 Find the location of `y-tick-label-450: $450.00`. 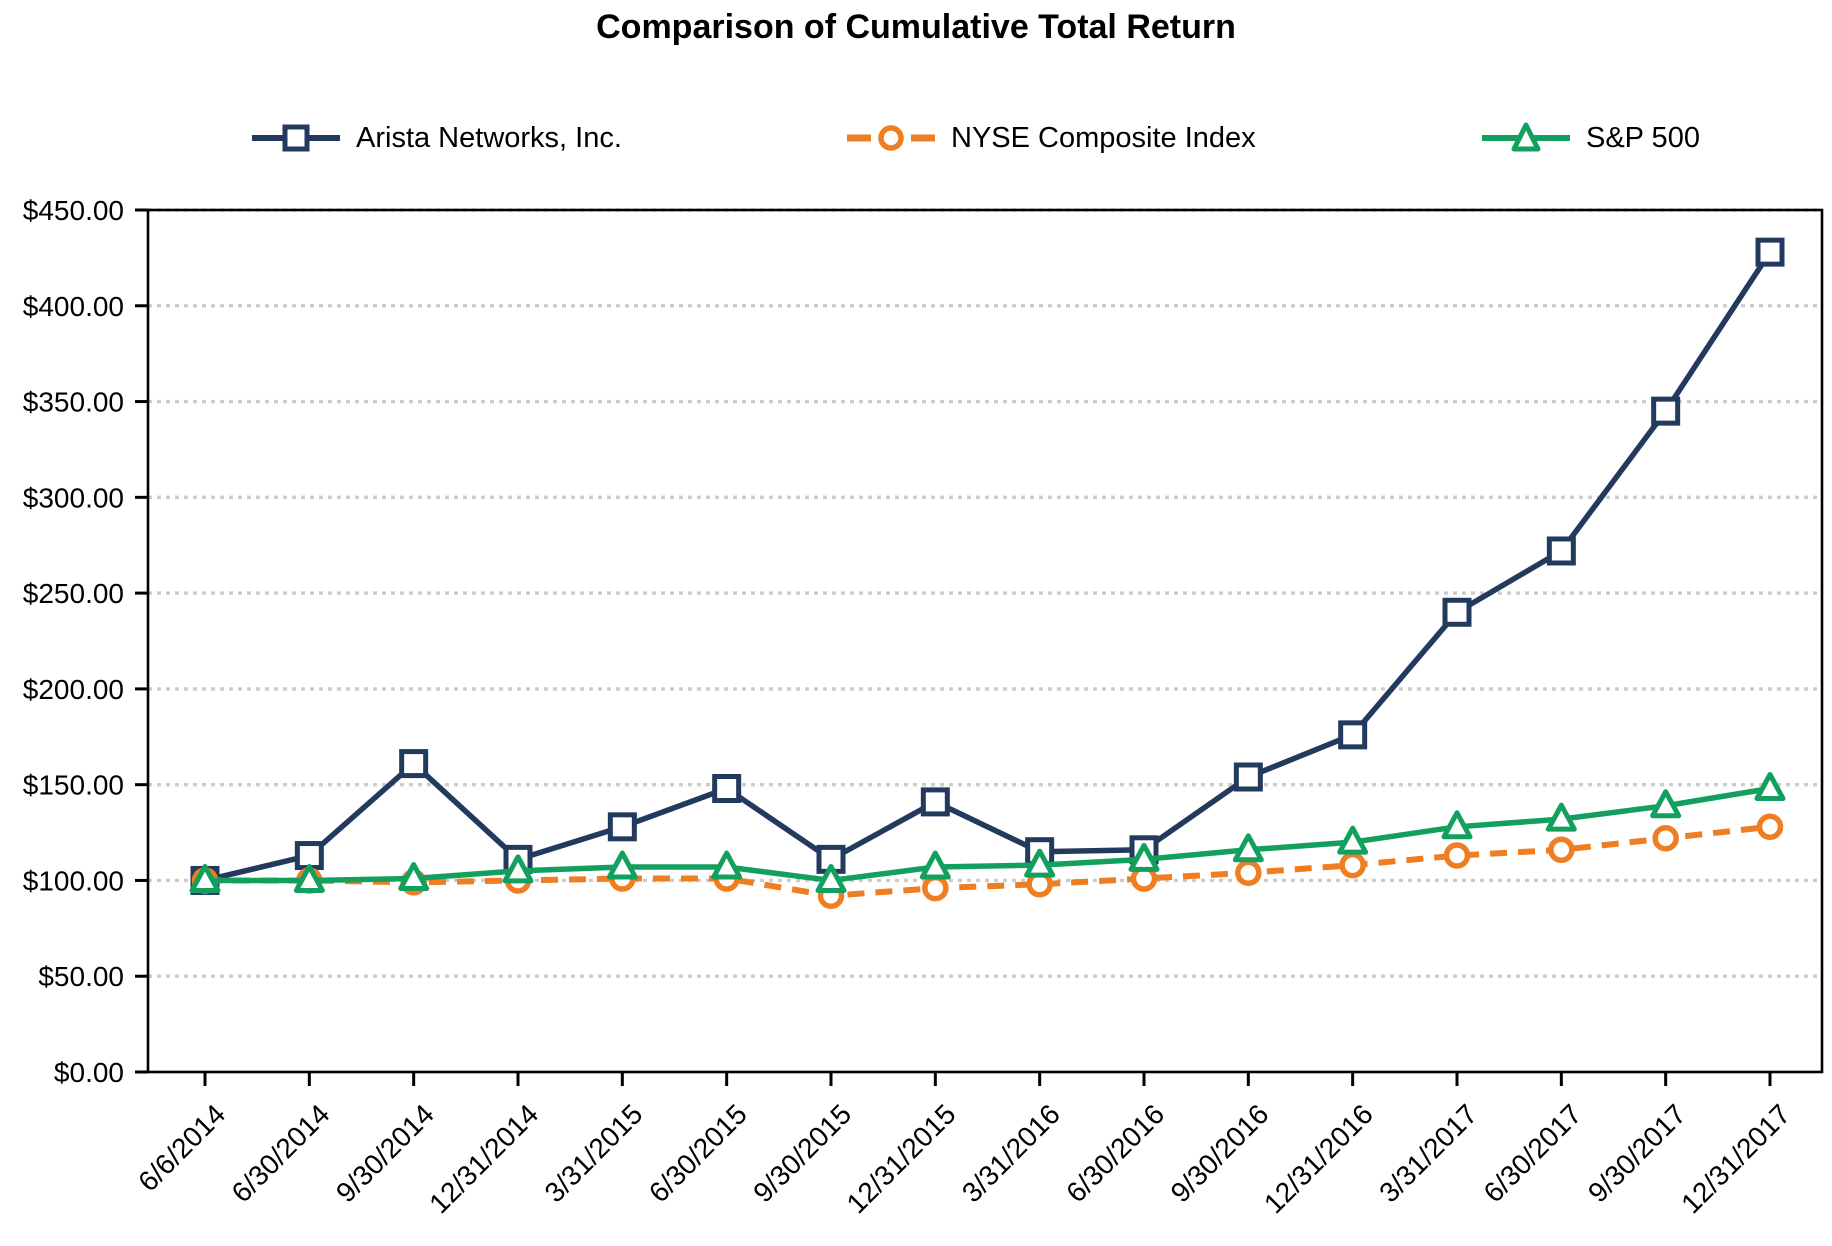

y-tick-label-450: $450.00 is located at coordinates (73, 210).